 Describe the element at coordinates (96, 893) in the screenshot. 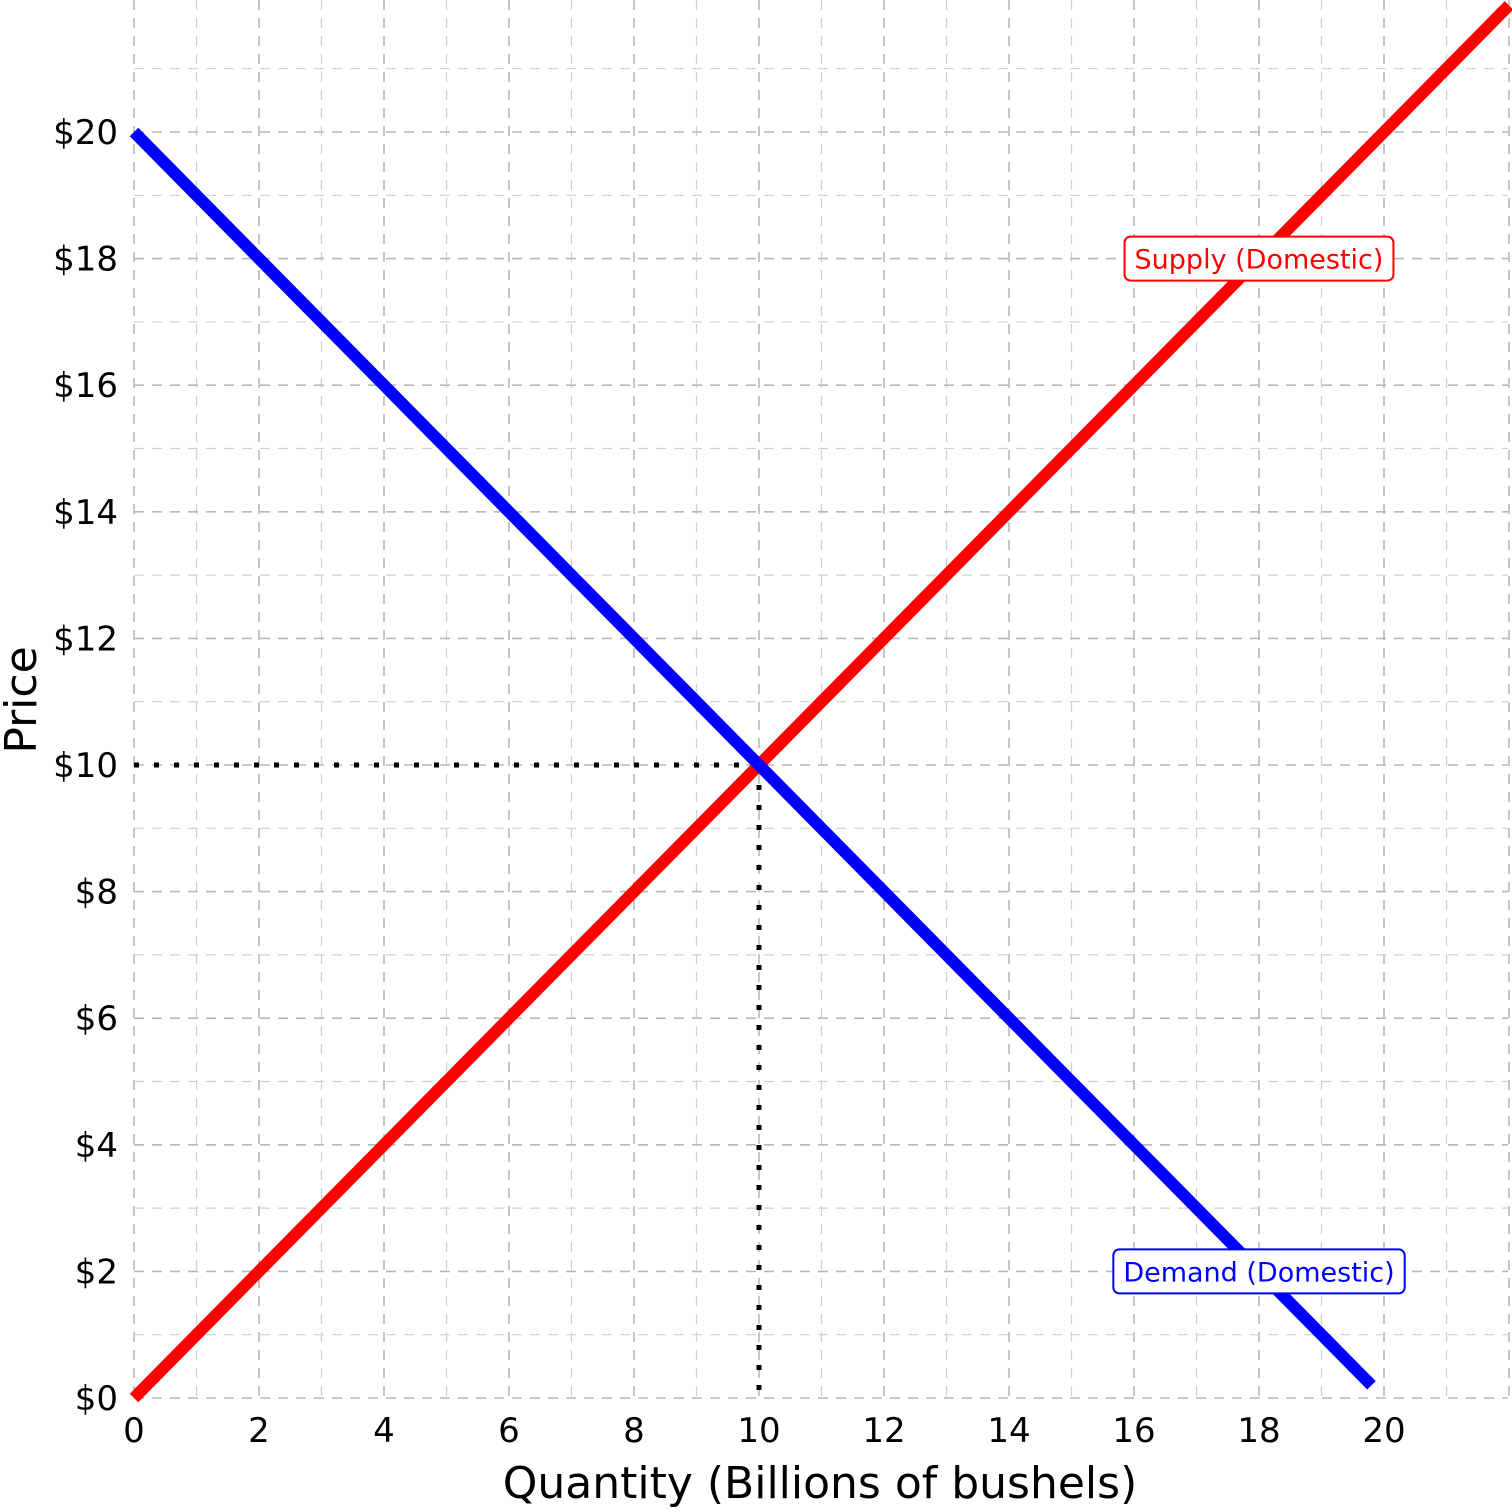

I see `y-tick-label: $8` at that location.